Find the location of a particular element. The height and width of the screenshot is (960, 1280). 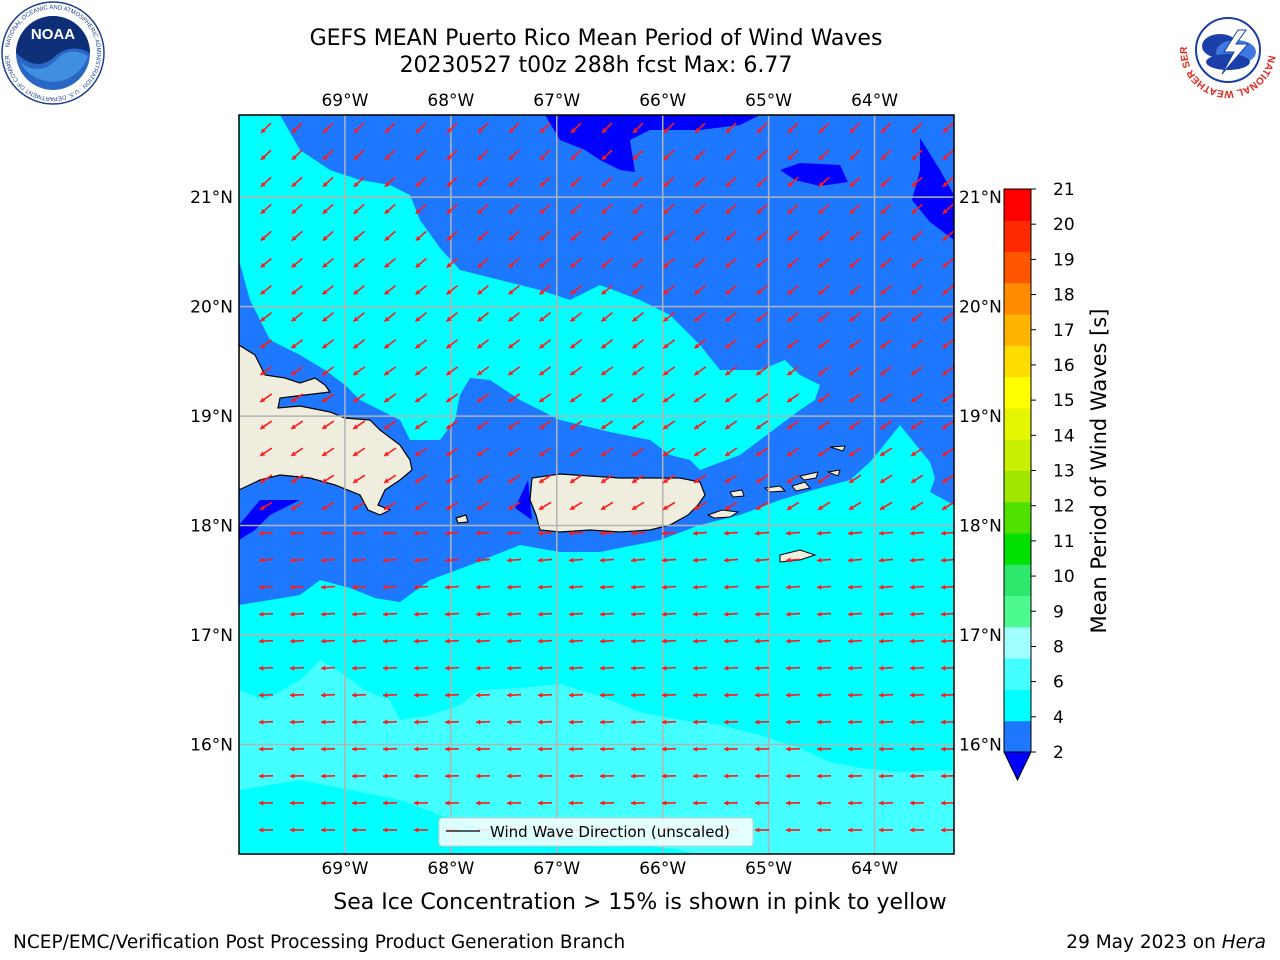

contour-under-2s-east is located at coordinates (814, 174).